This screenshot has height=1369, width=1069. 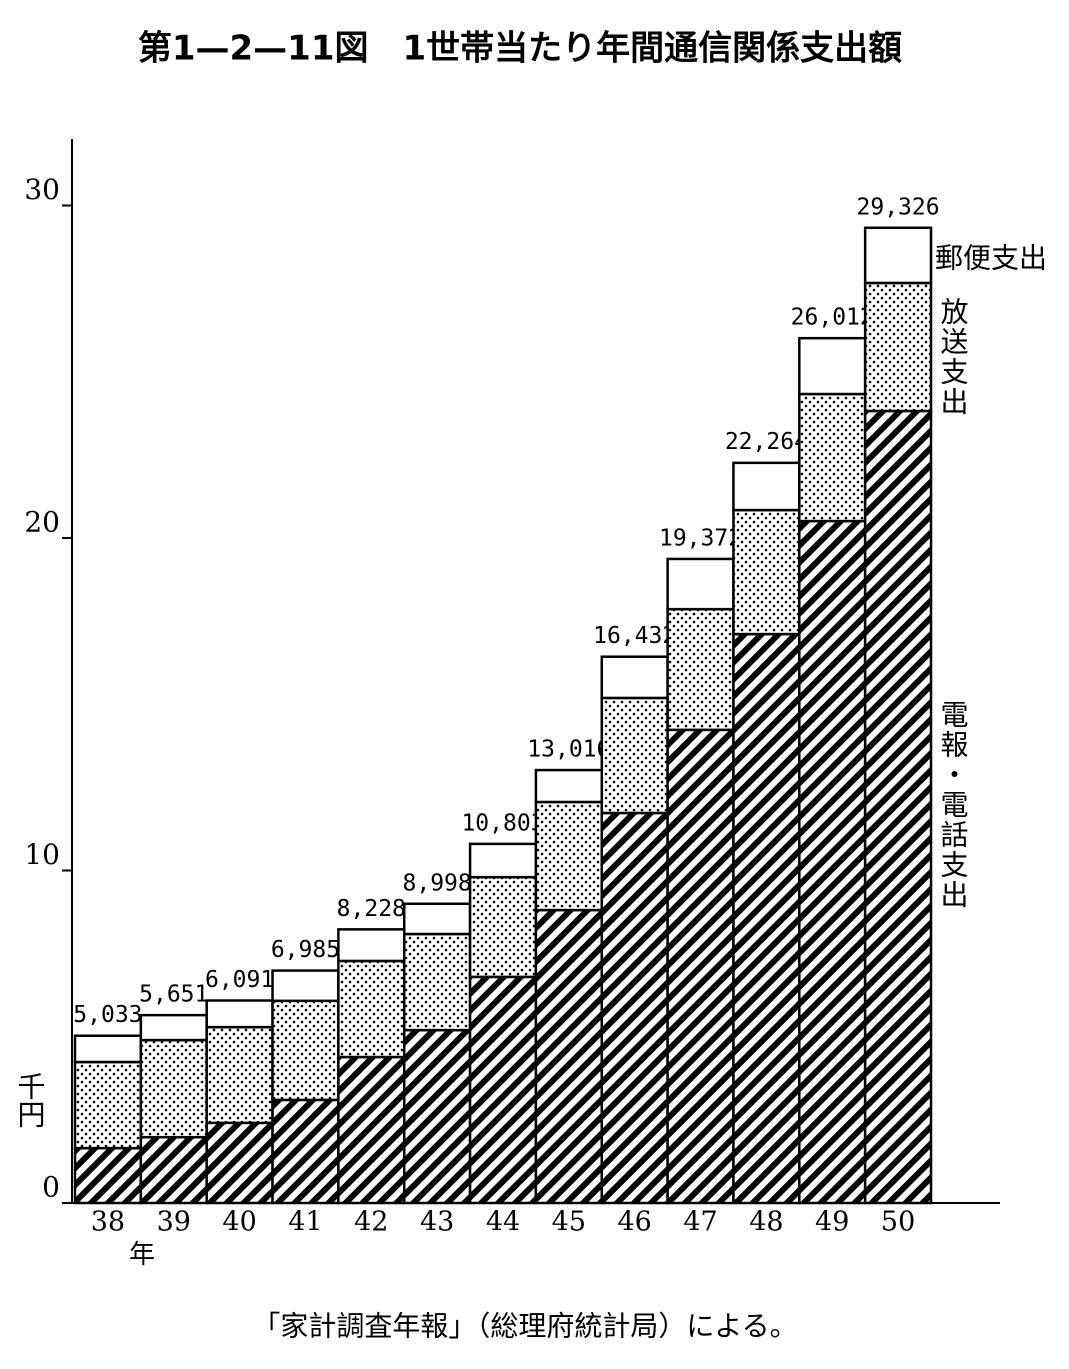 What do you see at coordinates (305, 1222) in the screenshot?
I see `x-tick-label: 41` at bounding box center [305, 1222].